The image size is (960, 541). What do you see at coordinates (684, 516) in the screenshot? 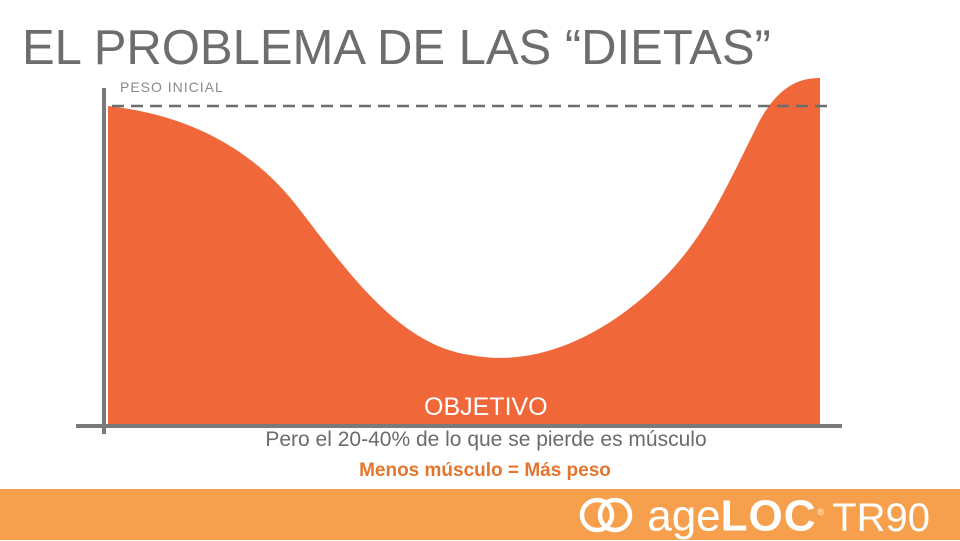
I see `brand-prefix: age` at bounding box center [684, 516].